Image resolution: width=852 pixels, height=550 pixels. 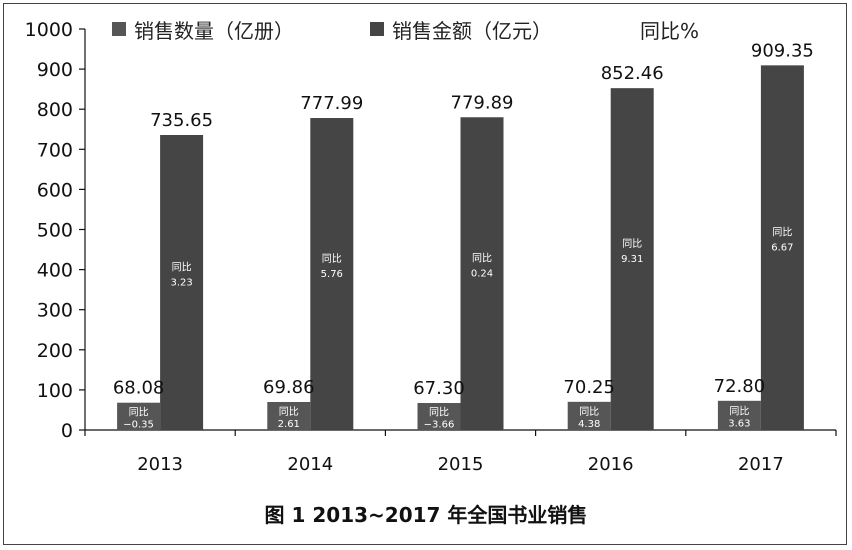 What do you see at coordinates (482, 102) in the screenshot?
I see `data-label-amount: 779.89` at bounding box center [482, 102].